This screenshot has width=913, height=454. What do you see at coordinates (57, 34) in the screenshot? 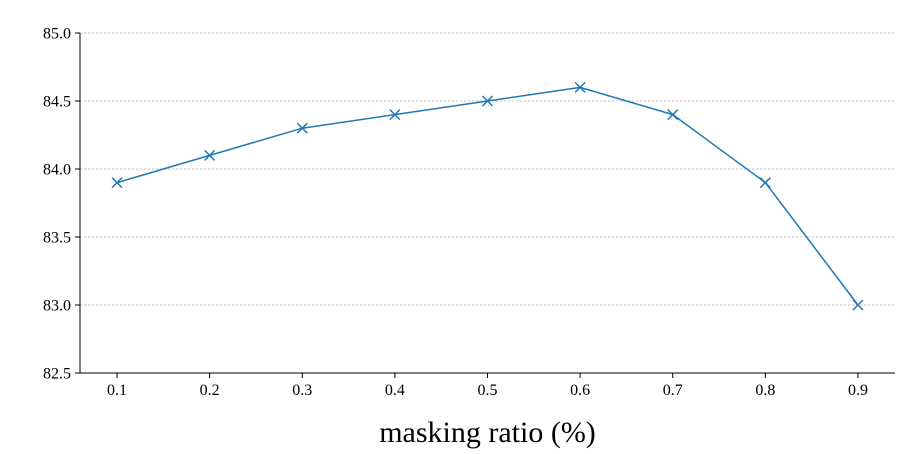
I see `y-tick-label: 85.0` at bounding box center [57, 34].